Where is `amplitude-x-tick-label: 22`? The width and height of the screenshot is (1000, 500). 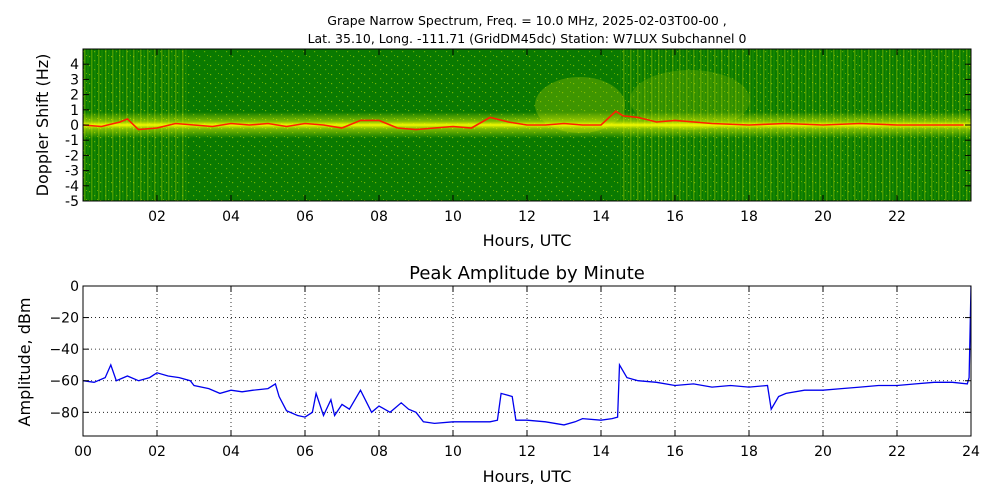 amplitude-x-tick-label: 22 is located at coordinates (897, 452).